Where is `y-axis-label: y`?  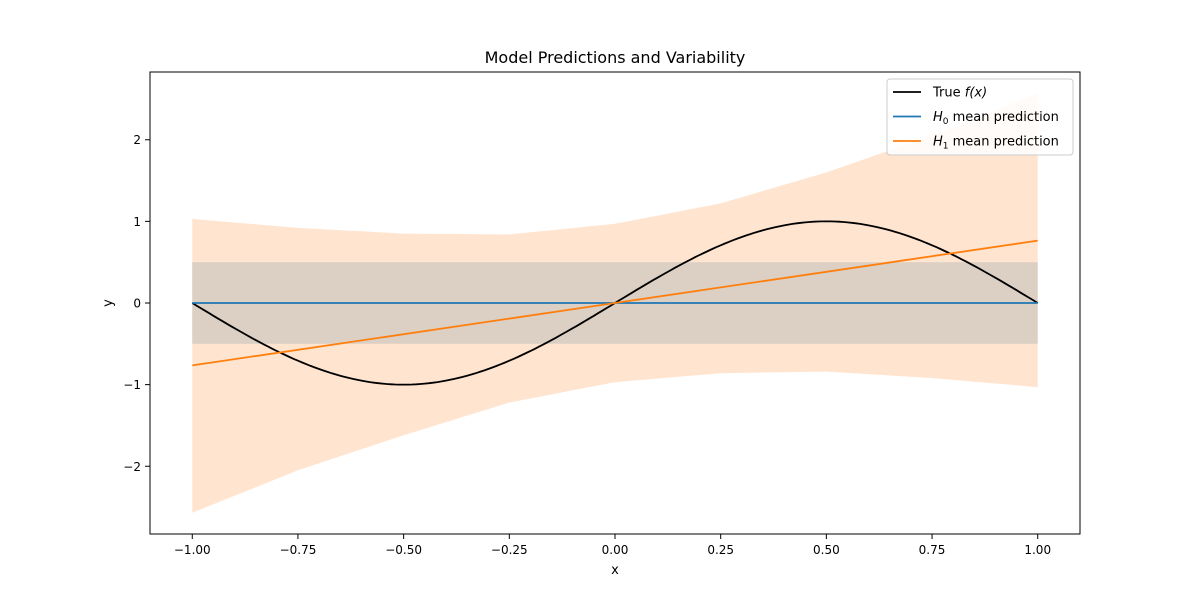 y-axis-label: y is located at coordinates (108, 303).